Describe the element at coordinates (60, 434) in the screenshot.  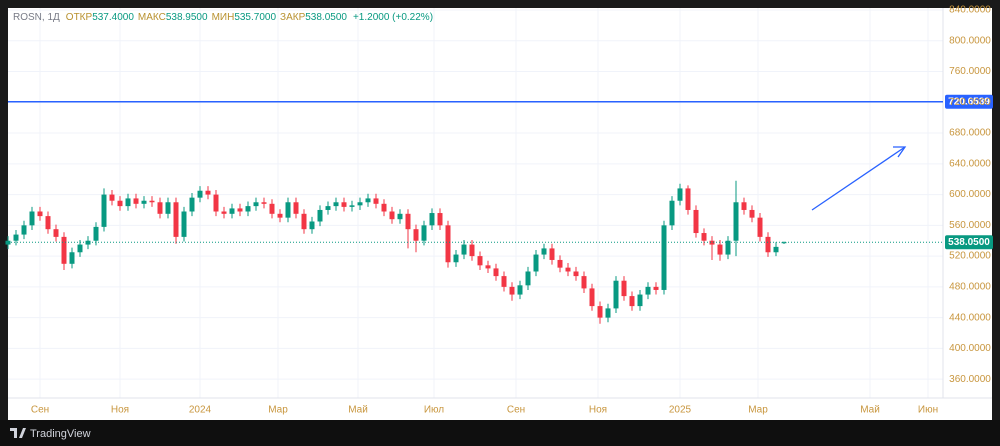
I see `brand: TradingView` at that location.